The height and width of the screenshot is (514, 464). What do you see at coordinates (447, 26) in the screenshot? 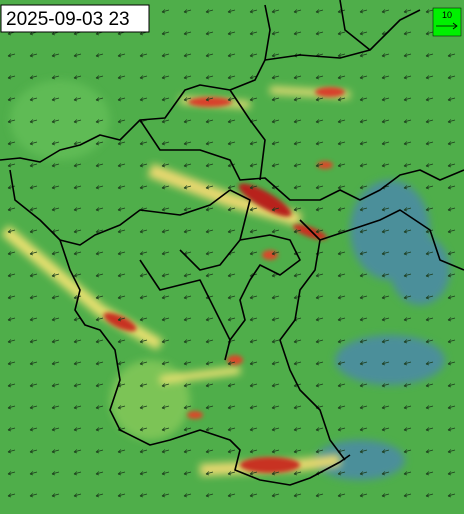
I see `legend-arrow` at bounding box center [447, 26].